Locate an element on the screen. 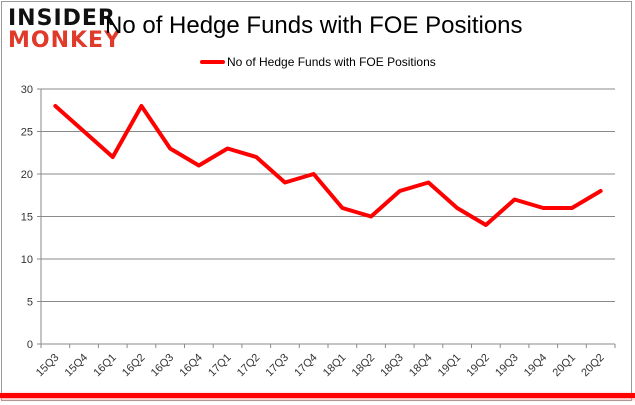 Image resolution: width=635 pixels, height=405 pixels. x-tick-label: 18Q3 is located at coordinates (392, 366).